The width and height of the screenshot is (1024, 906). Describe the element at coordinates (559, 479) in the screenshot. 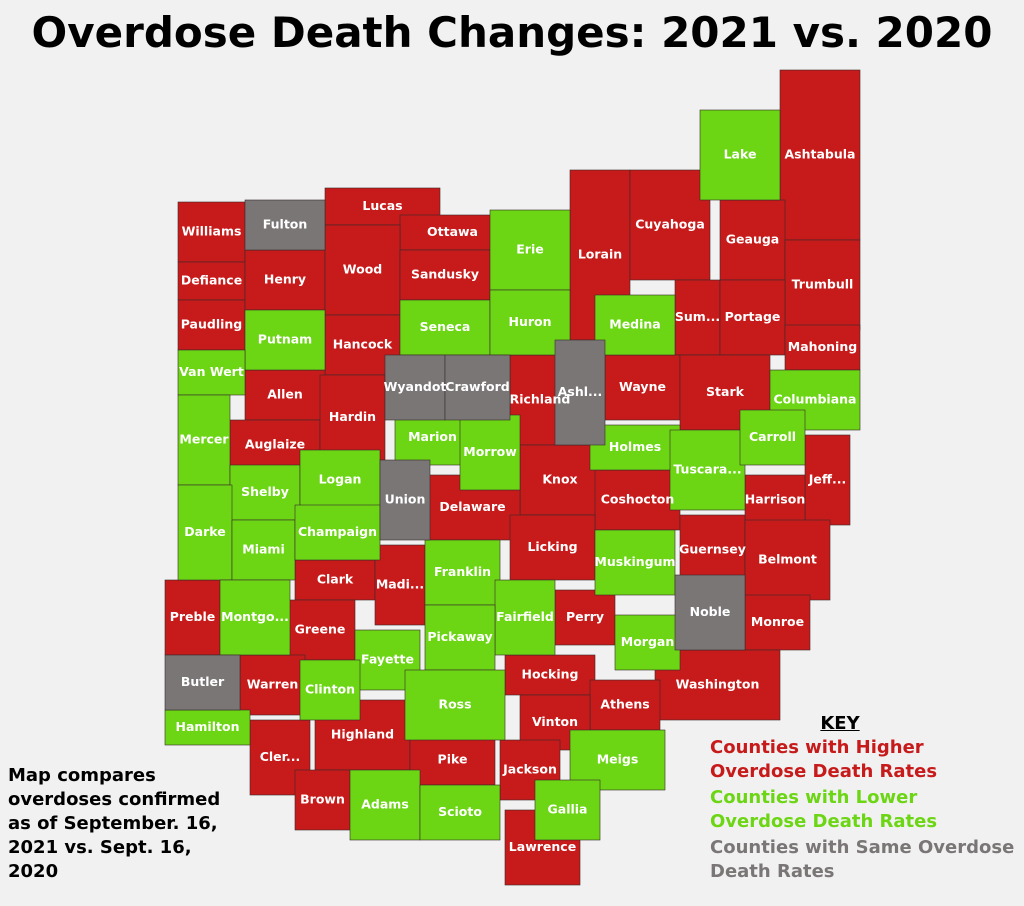

I see `county-label: Knox` at that location.